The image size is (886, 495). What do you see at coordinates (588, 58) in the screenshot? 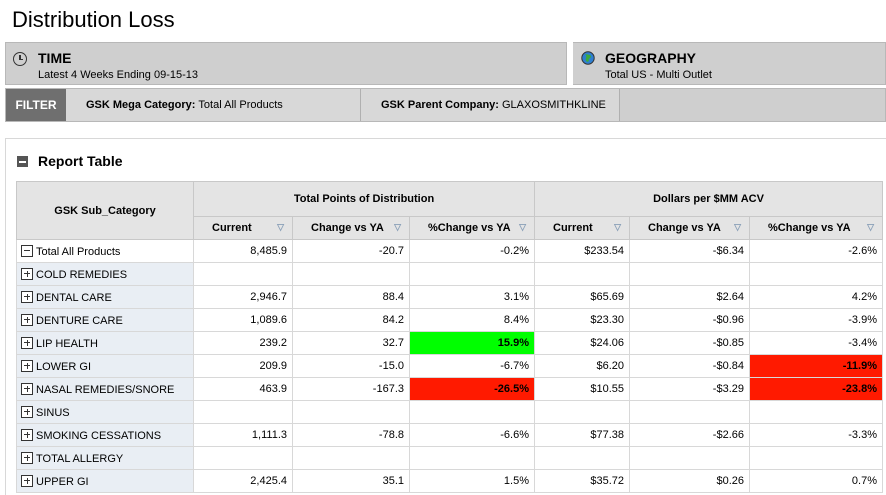
I see `globe-icon` at bounding box center [588, 58].